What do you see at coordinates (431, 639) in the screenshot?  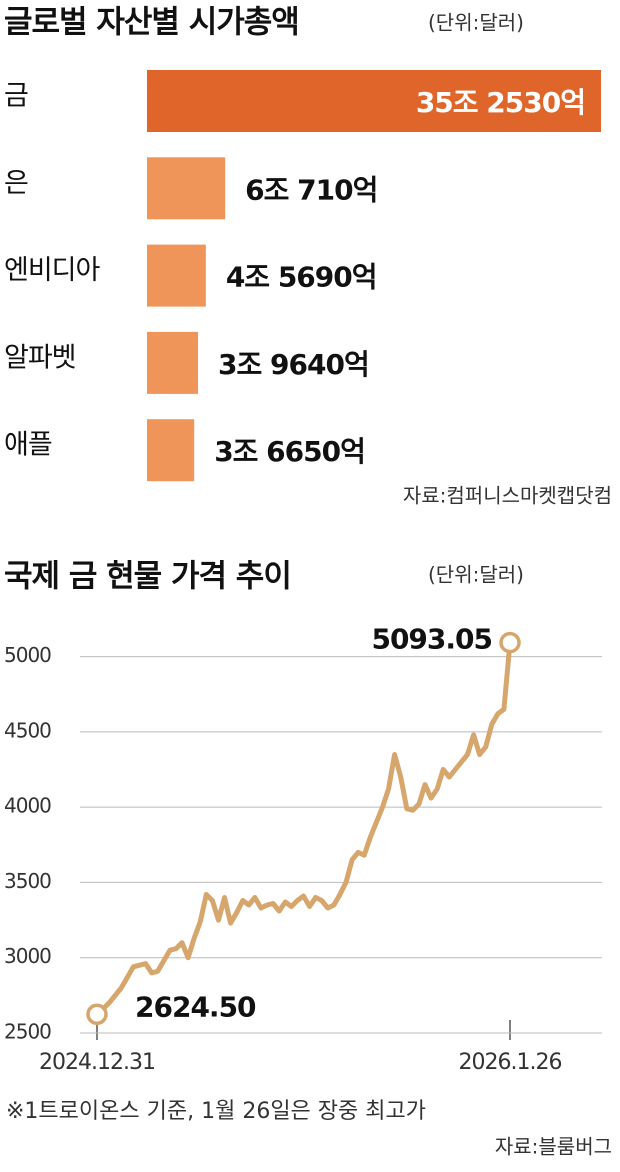 I see `value-label: 5093.05` at bounding box center [431, 639].